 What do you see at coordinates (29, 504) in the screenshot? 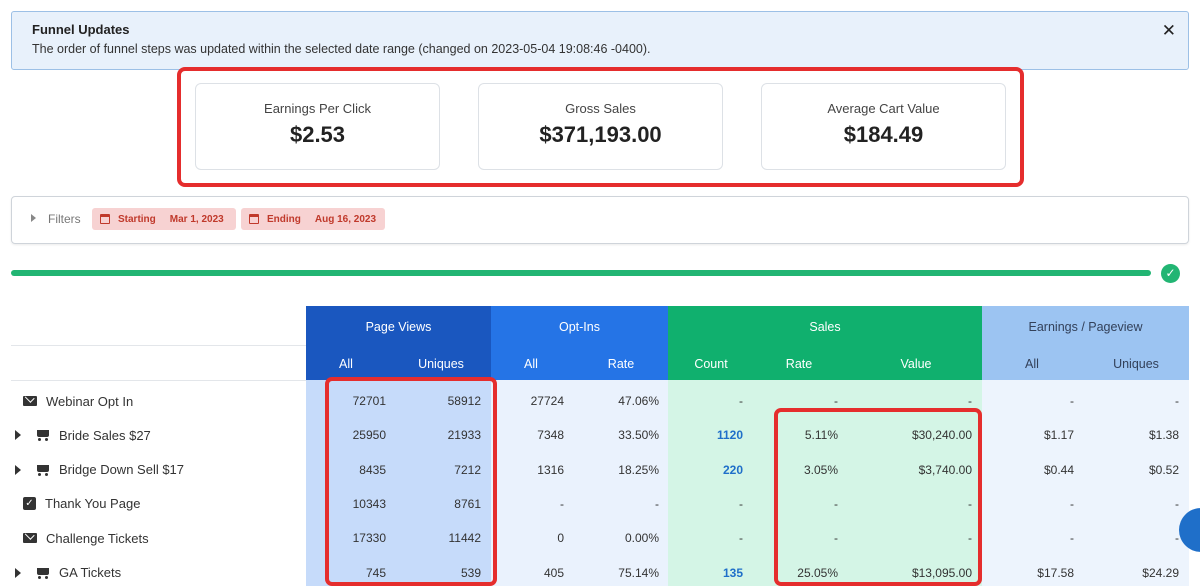
I see `checkbox-icon: ✓` at bounding box center [29, 504].